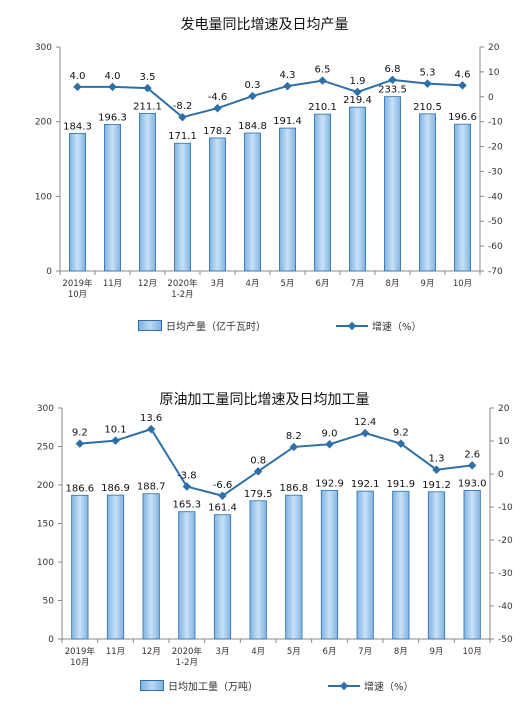 Image resolution: width=529 pixels, height=708 pixels. I want to click on bar-data-label: 233.5, so click(392, 90).